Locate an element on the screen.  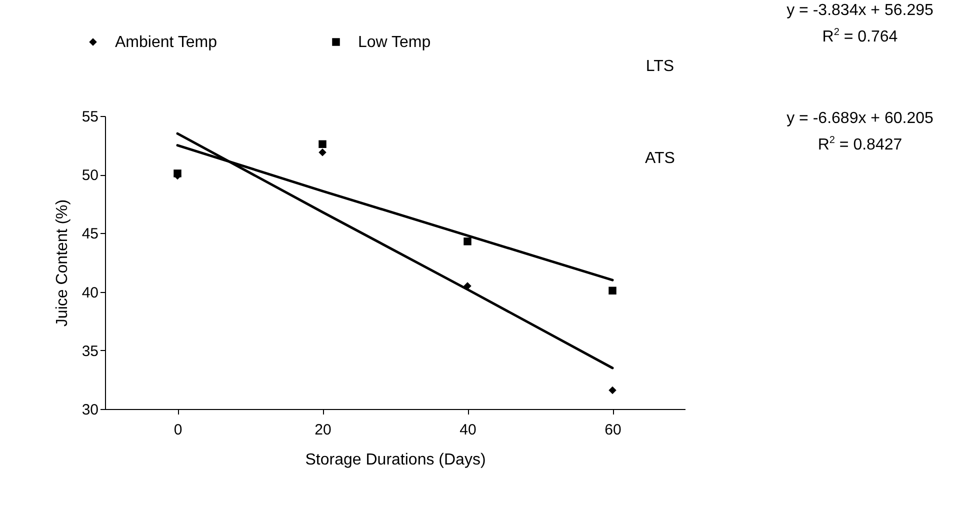
y-tick-label: 50 is located at coordinates (90, 175).